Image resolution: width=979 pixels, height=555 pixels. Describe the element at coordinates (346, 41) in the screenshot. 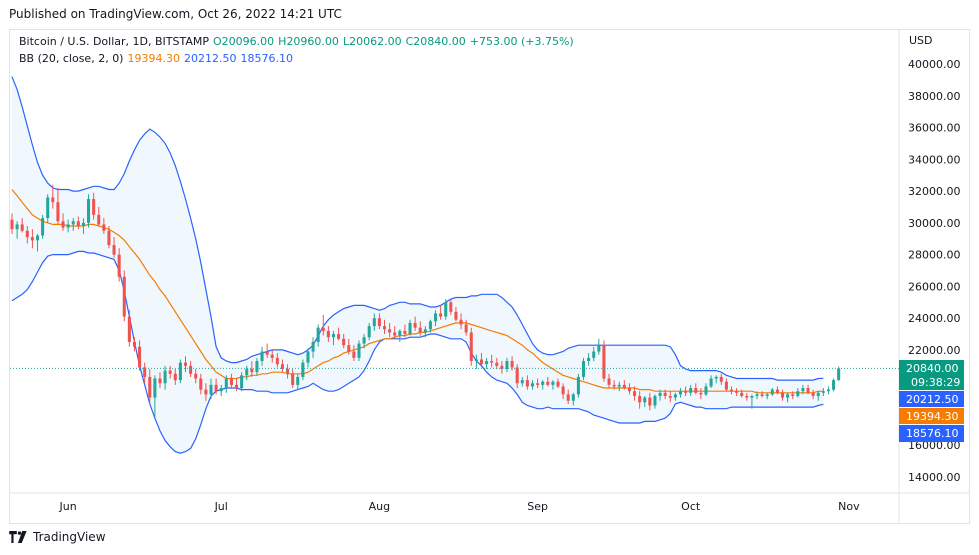

I see `low-label: L` at that location.